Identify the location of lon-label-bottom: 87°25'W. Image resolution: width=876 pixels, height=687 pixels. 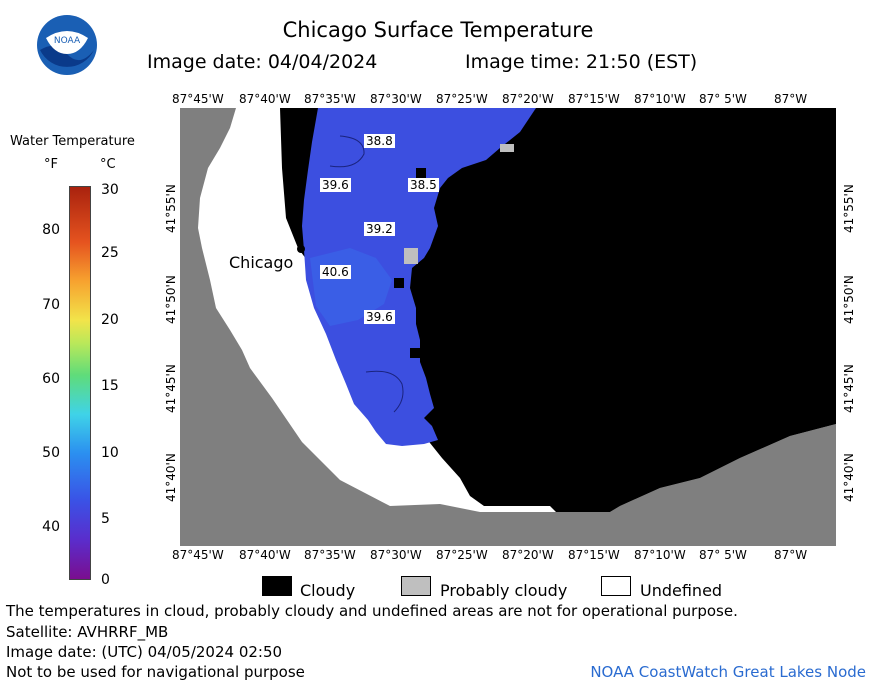
(462, 555).